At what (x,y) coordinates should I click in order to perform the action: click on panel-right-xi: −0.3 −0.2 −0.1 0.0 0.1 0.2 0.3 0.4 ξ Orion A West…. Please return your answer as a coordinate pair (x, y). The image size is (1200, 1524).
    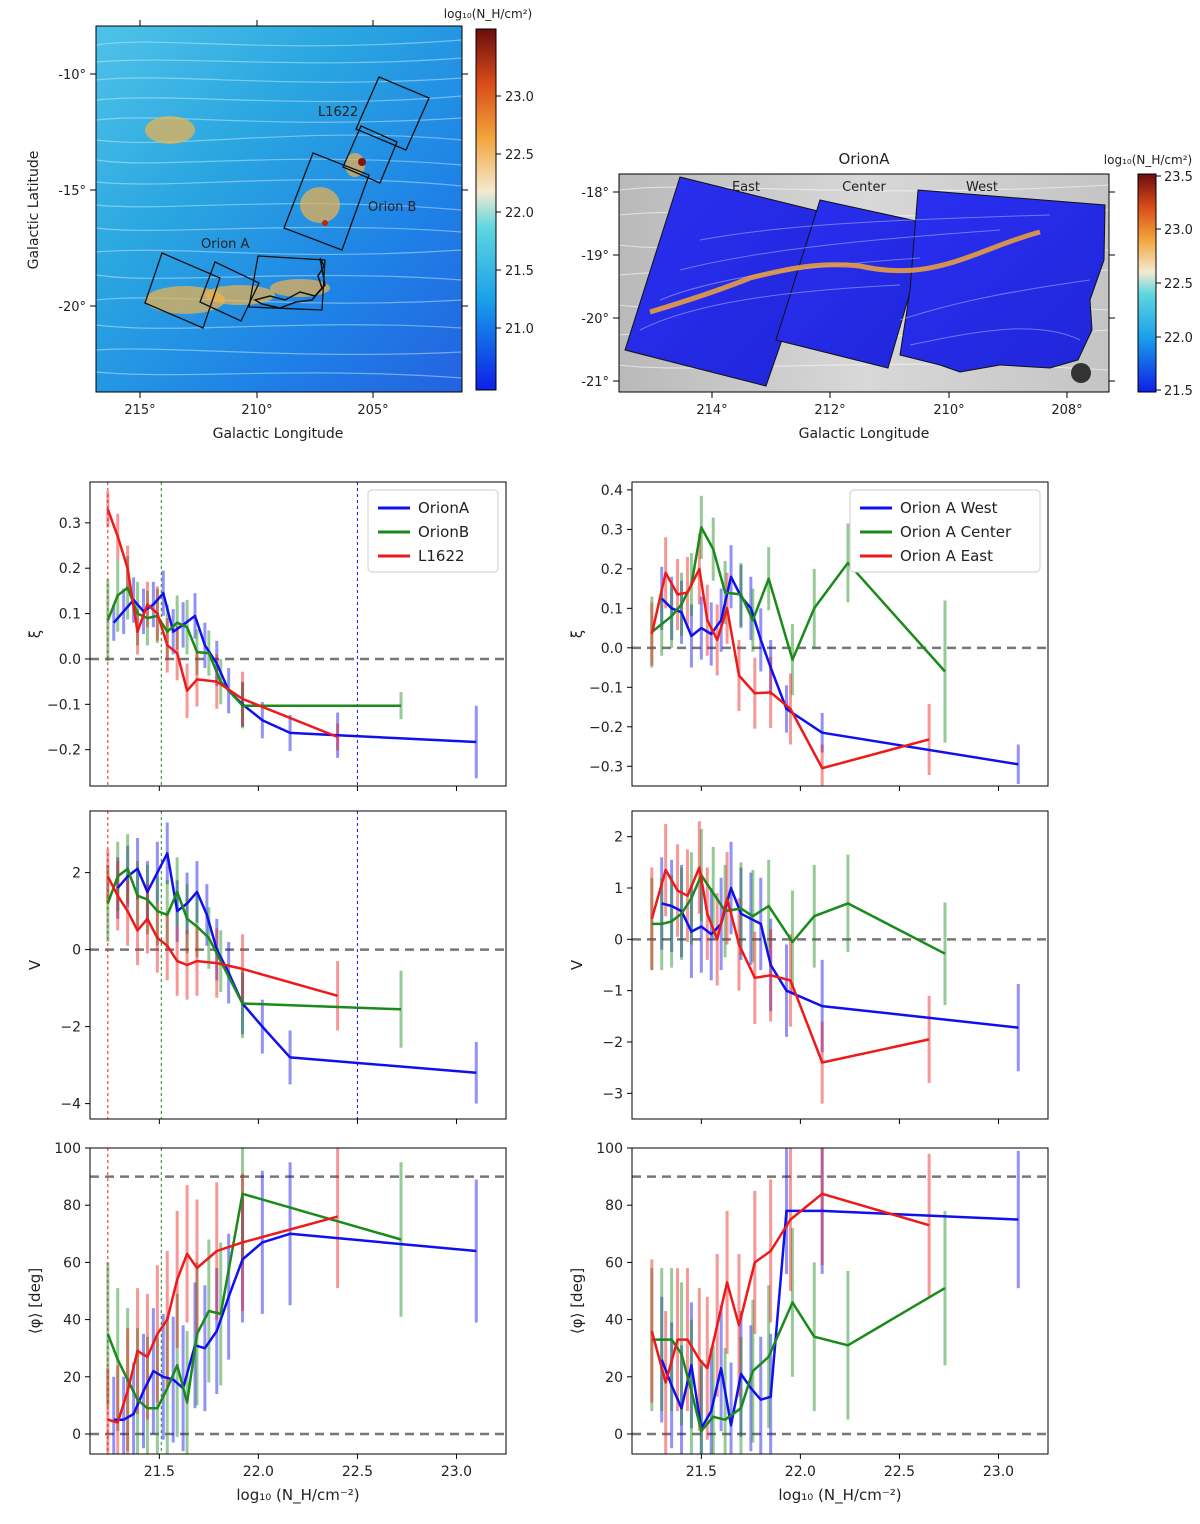
    Looking at the image, I should click on (808, 636).